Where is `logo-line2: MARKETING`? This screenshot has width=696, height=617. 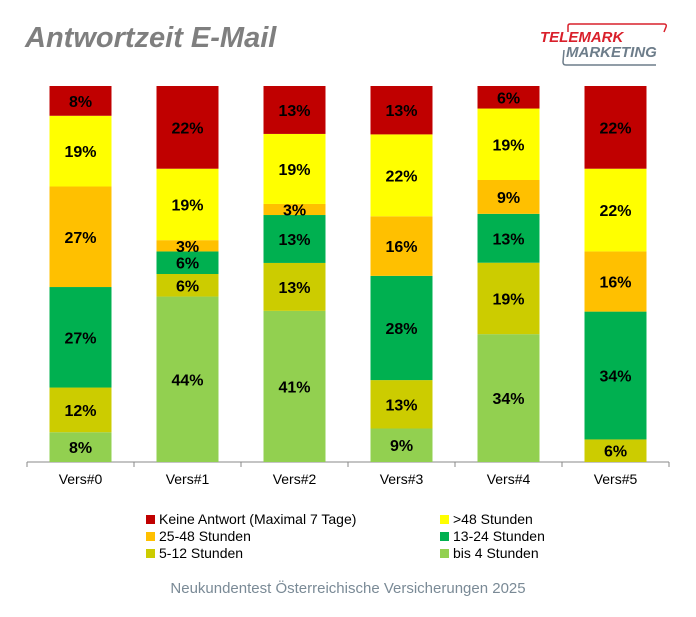 logo-line2: MARKETING is located at coordinates (611, 52).